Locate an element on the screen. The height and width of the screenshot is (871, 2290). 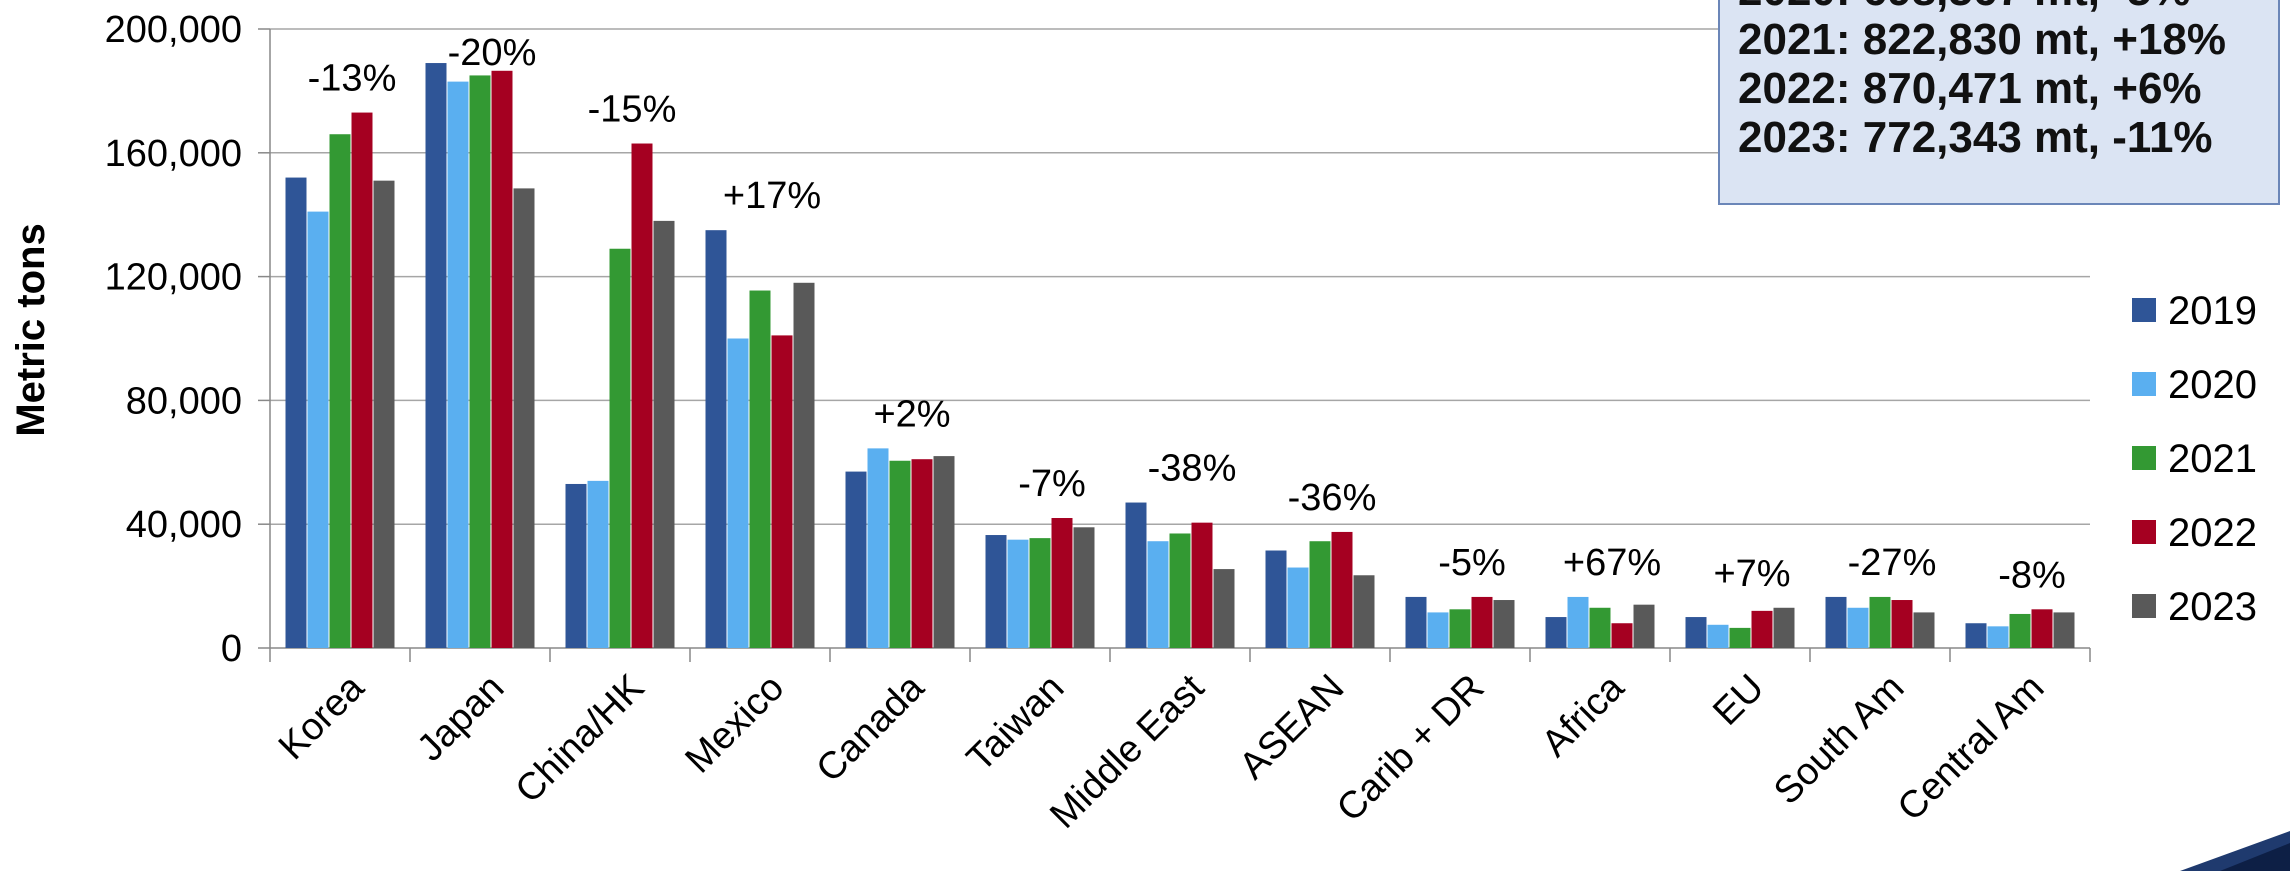
change-label: -8% is located at coordinates (2032, 575).